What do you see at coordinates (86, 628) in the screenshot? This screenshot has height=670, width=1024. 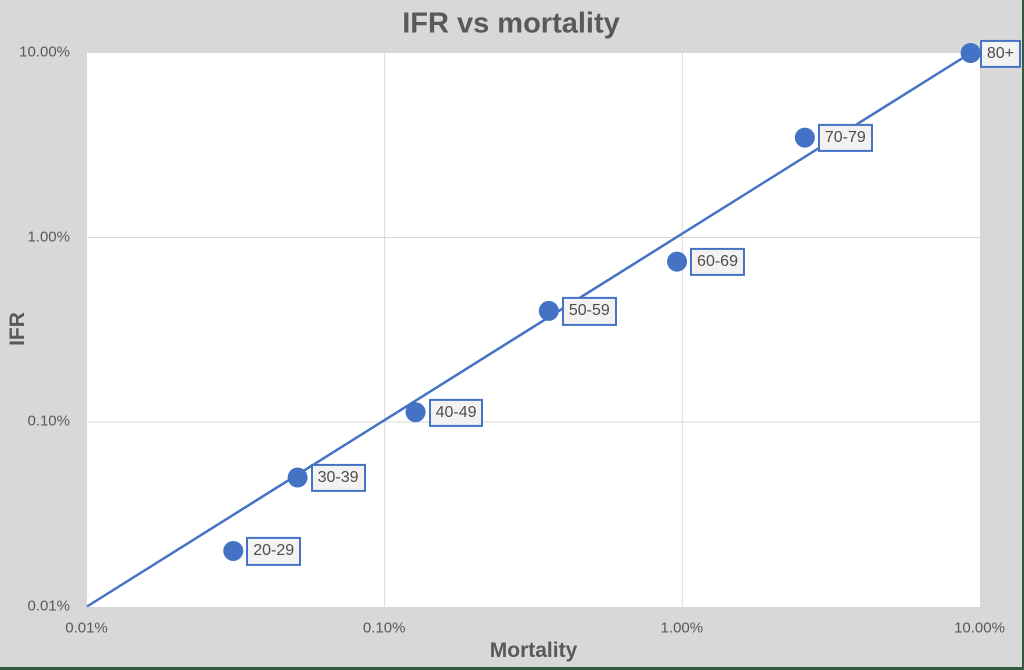 I see `x-tick-label-0.01: 0.01%` at bounding box center [86, 628].